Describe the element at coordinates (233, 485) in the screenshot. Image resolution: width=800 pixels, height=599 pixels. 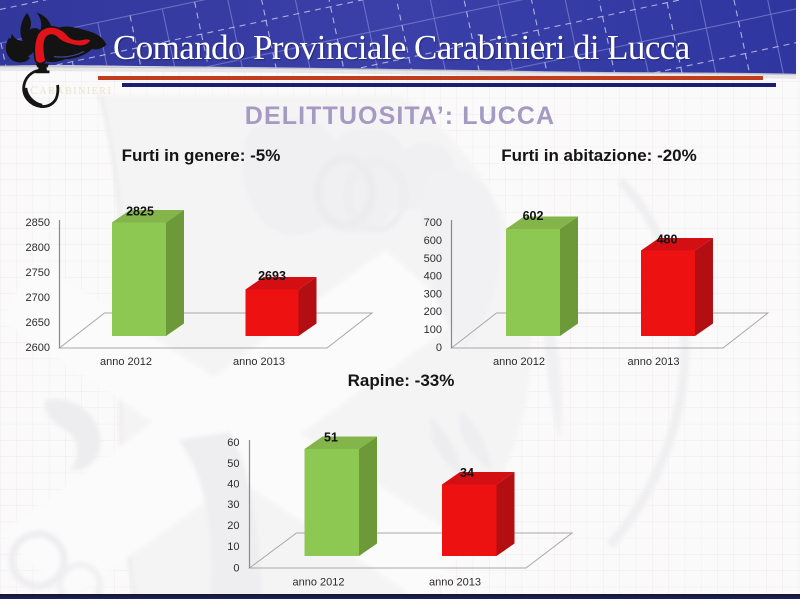
I see `svg-text: 40` at that location.